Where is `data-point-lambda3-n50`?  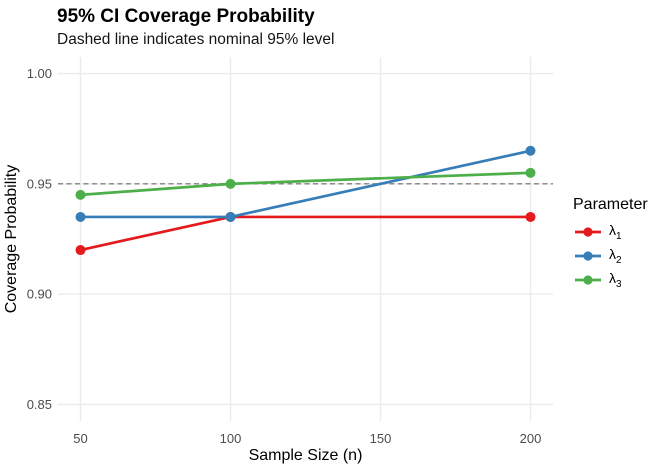 data-point-lambda3-n50 is located at coordinates (80, 194).